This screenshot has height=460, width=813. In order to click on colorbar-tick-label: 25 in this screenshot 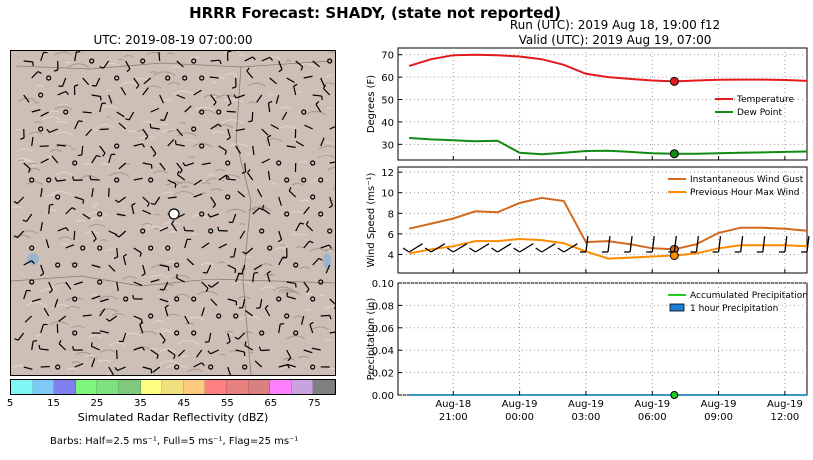, I will do `click(97, 403)`.